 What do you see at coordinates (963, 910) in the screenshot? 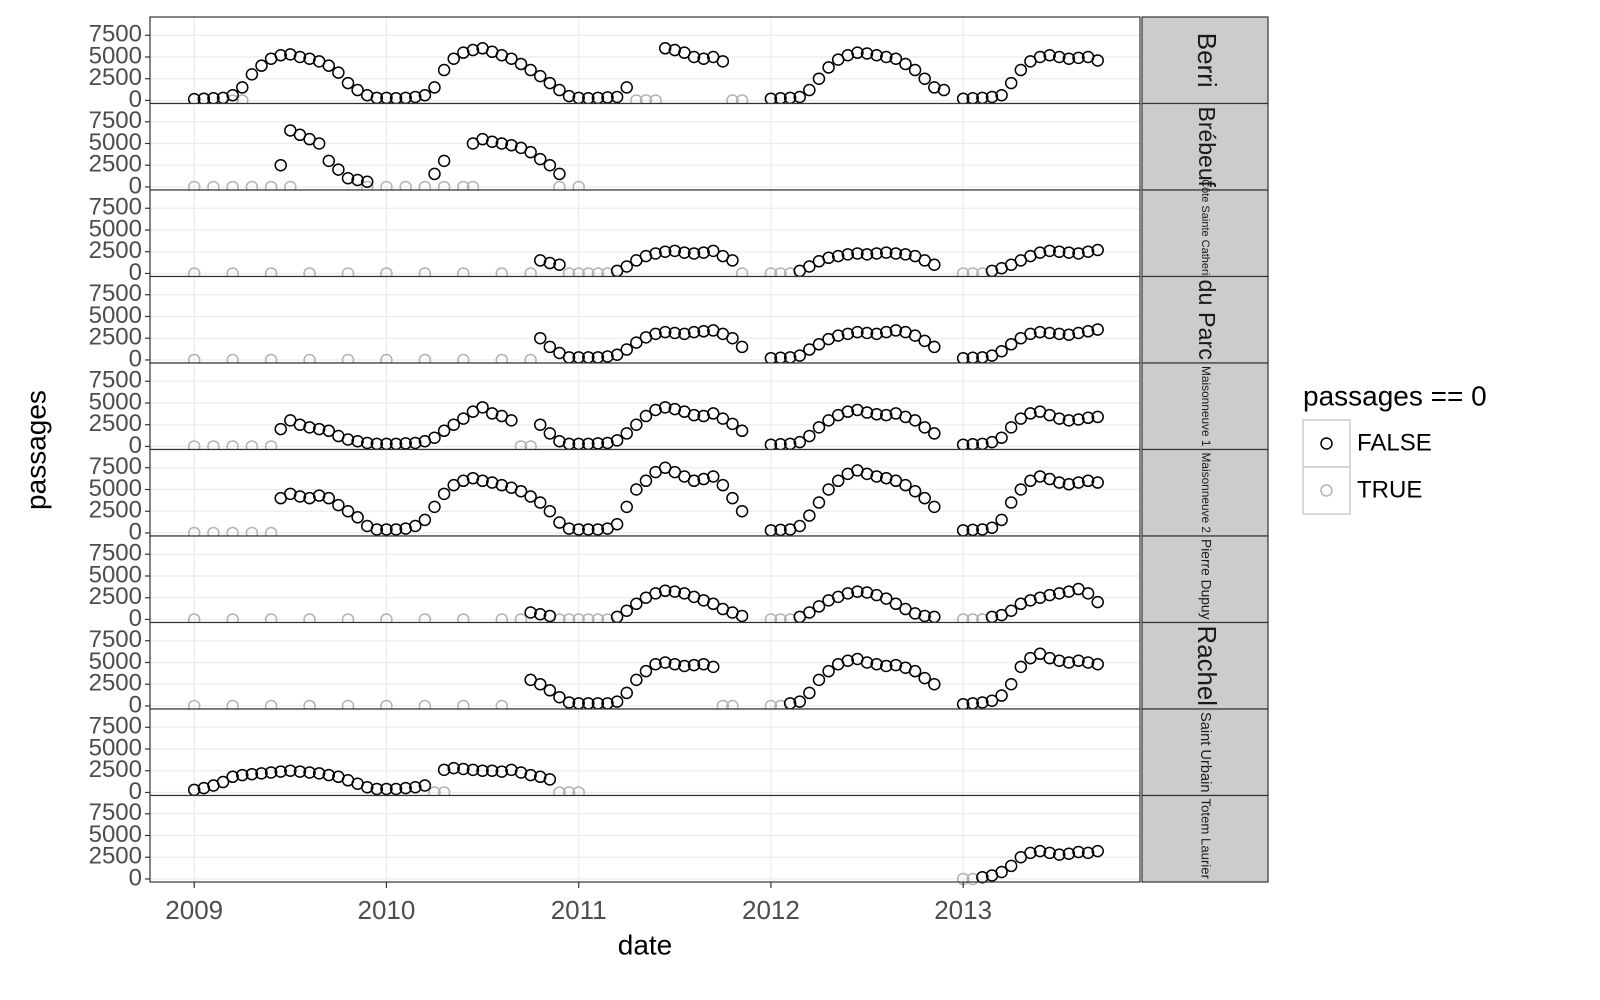
I see `x-tick-label: 2013` at bounding box center [963, 910].